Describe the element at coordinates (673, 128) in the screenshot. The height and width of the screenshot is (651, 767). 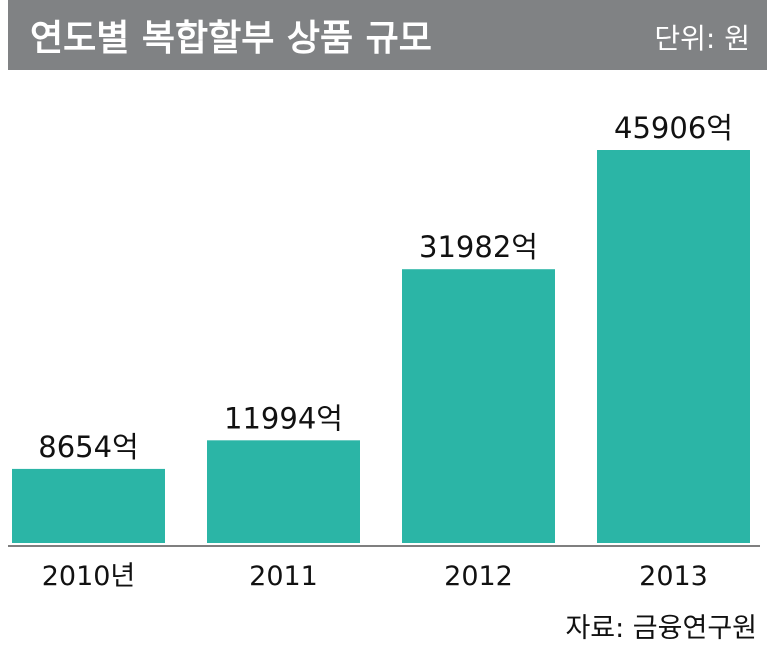
I see `value-label-3: 45906억` at that location.